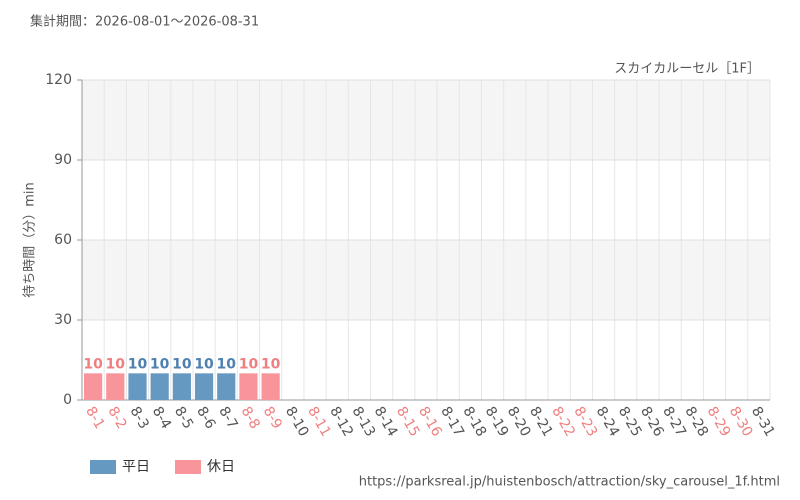 This screenshot has width=800, height=500. What do you see at coordinates (161, 418) in the screenshot?
I see `x-tick-label: 8-4` at bounding box center [161, 418].